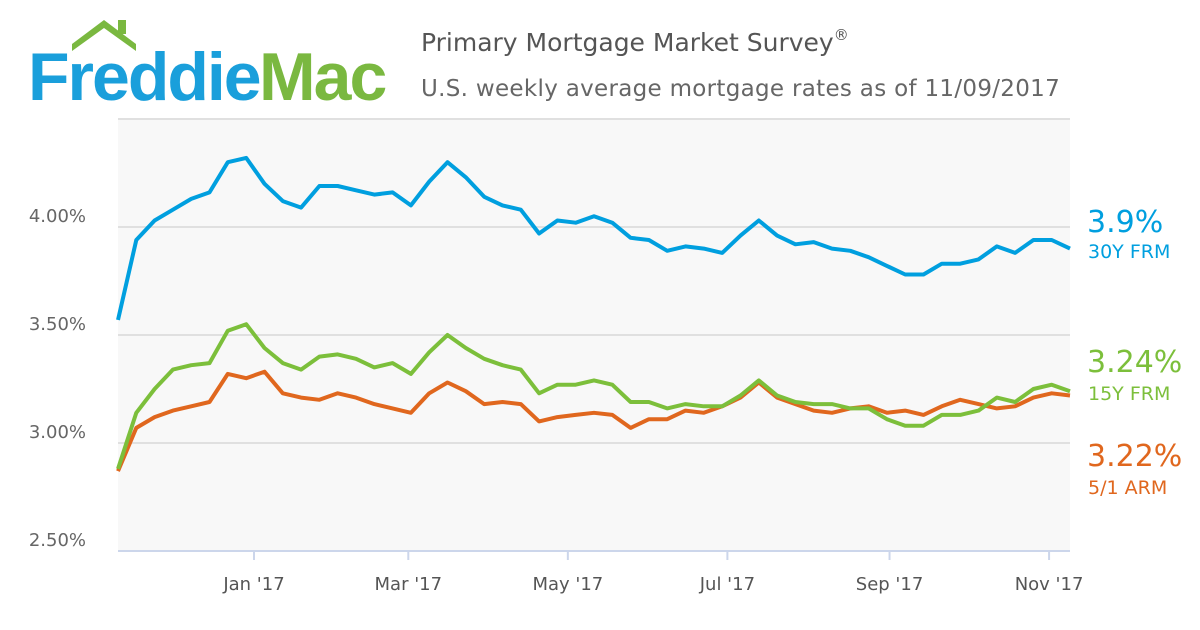  Describe the element at coordinates (57, 216) in the screenshot. I see `y-tick-label: 4.00%` at that location.